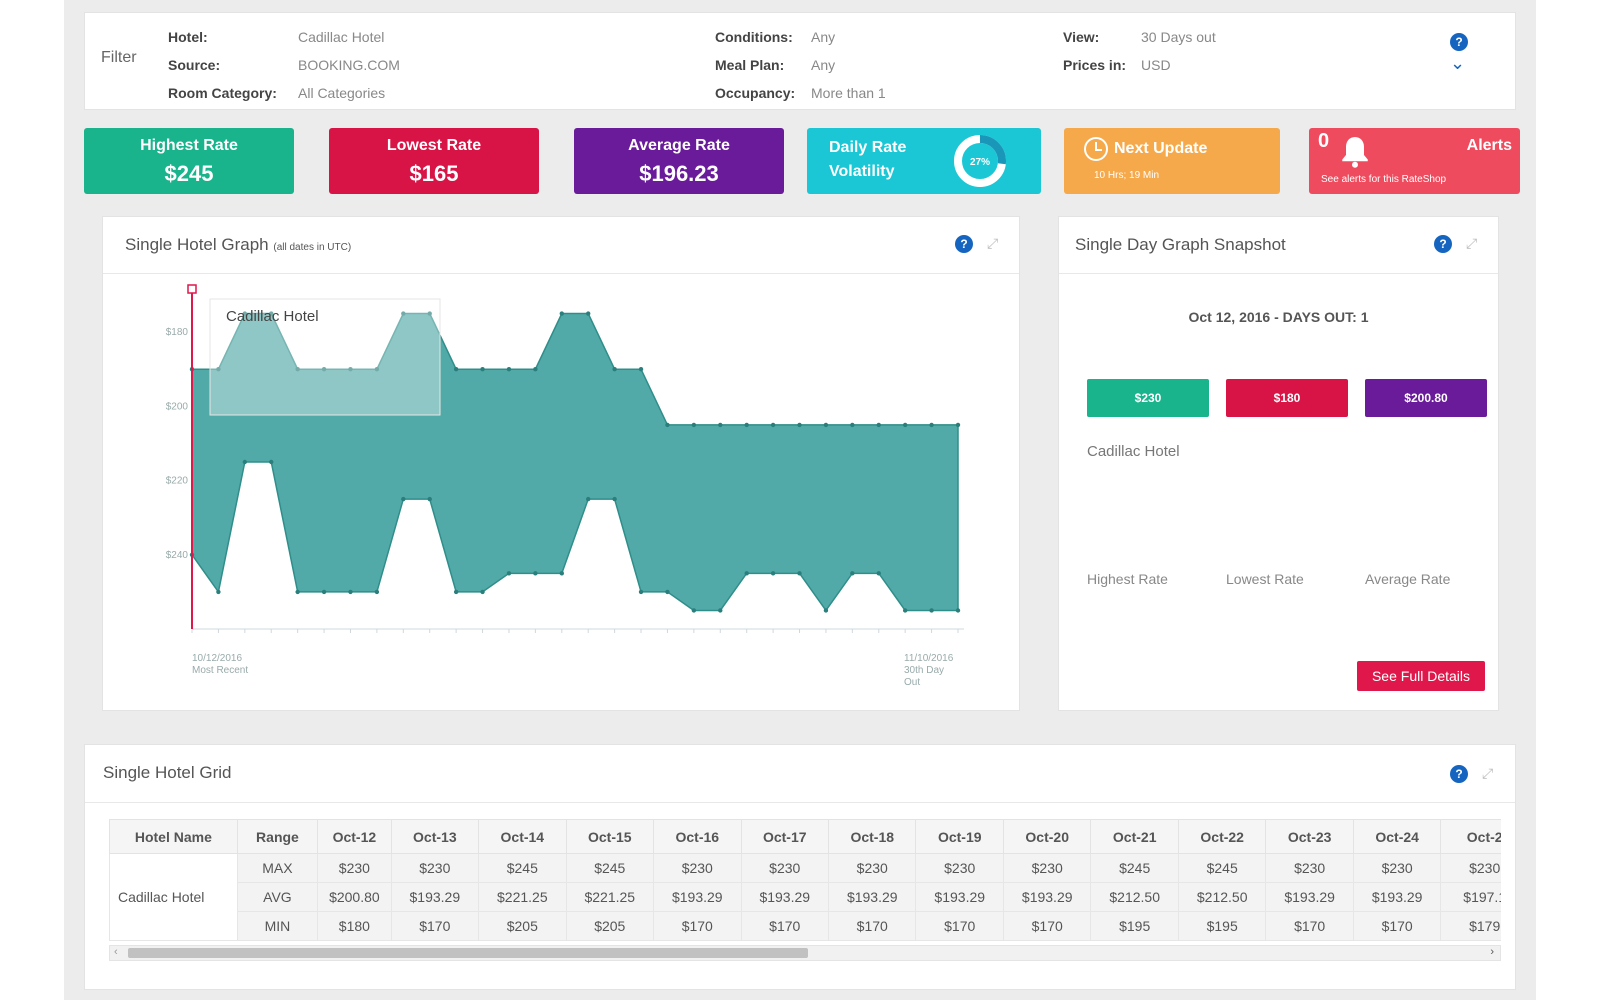  Describe the element at coordinates (867, 160) in the screenshot. I see `kpi-volatility-title: Daily Rate Volatility` at that location.